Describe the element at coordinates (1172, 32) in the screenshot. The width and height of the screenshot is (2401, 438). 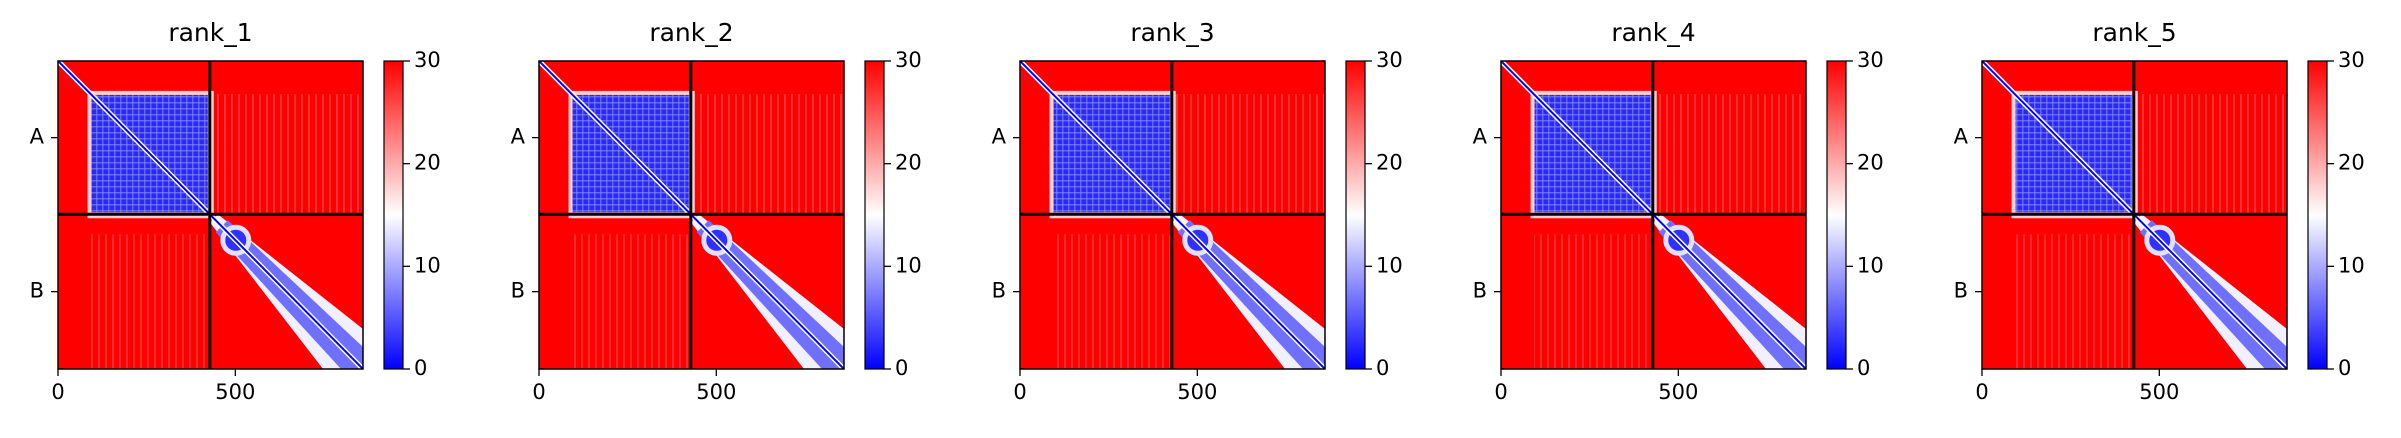
I see `panel-title: rank_3` at that location.